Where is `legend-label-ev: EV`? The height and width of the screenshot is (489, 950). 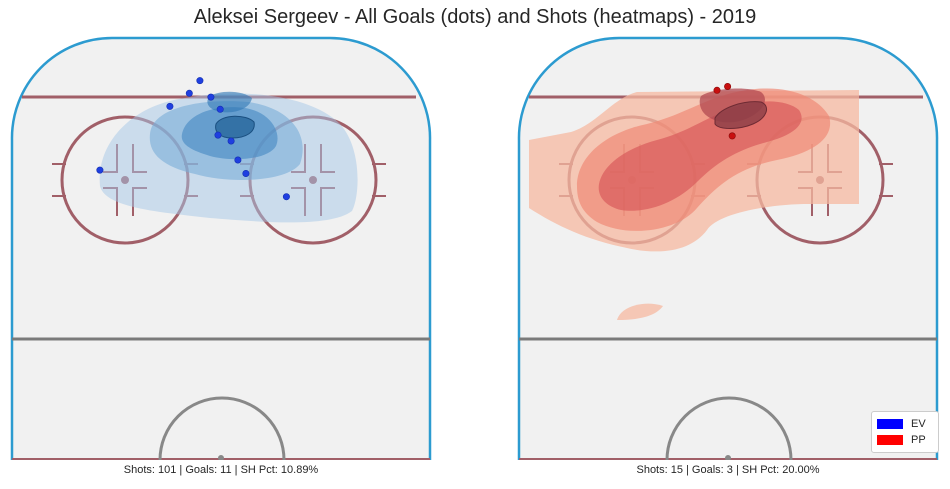 legend-label-ev: EV is located at coordinates (918, 424).